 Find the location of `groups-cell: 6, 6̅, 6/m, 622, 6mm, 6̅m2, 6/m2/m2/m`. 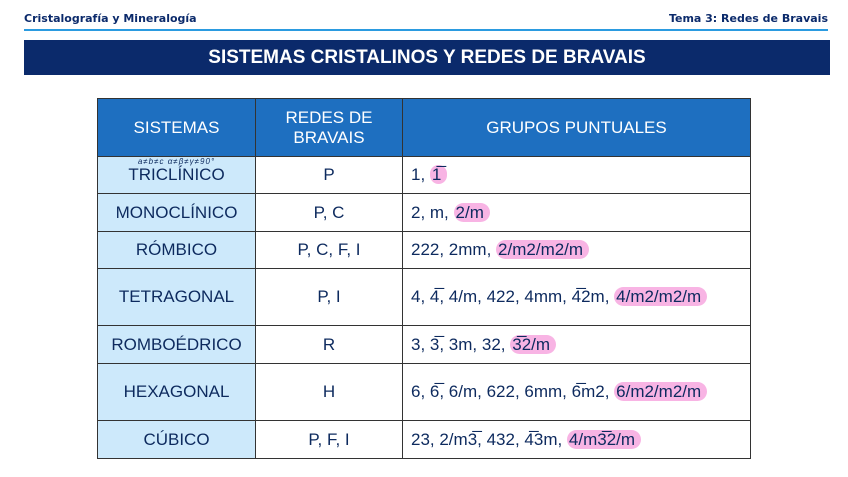

groups-cell: 6, 6̅, 6/m, 622, 6mm, 6̅m2, 6/m2/m2/m is located at coordinates (576, 392).